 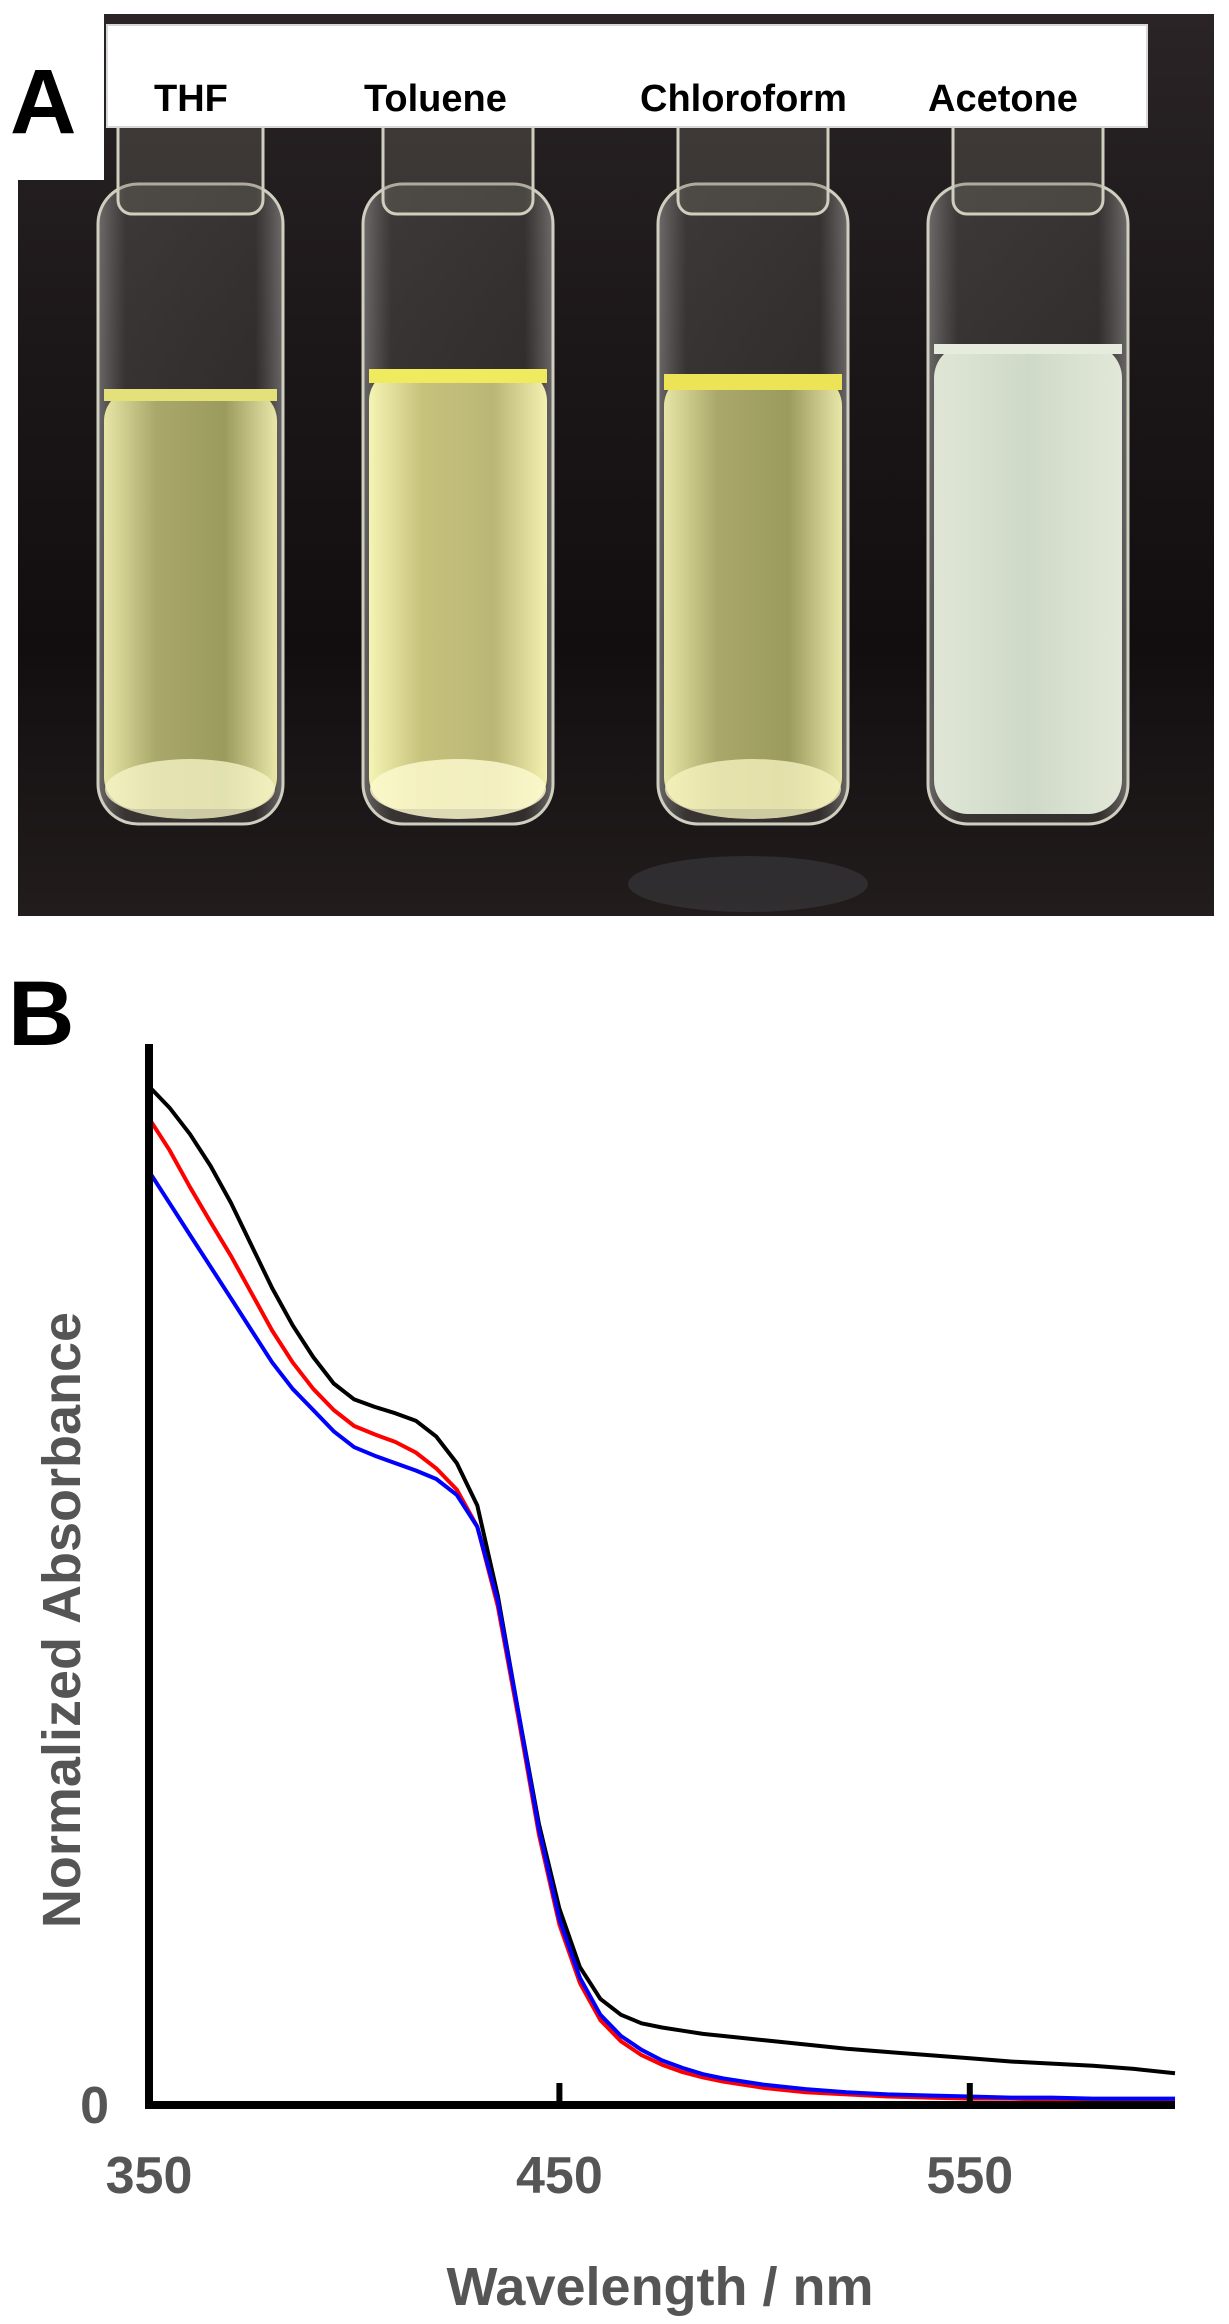 I want to click on vial-acetone, so click(x=1028, y=469).